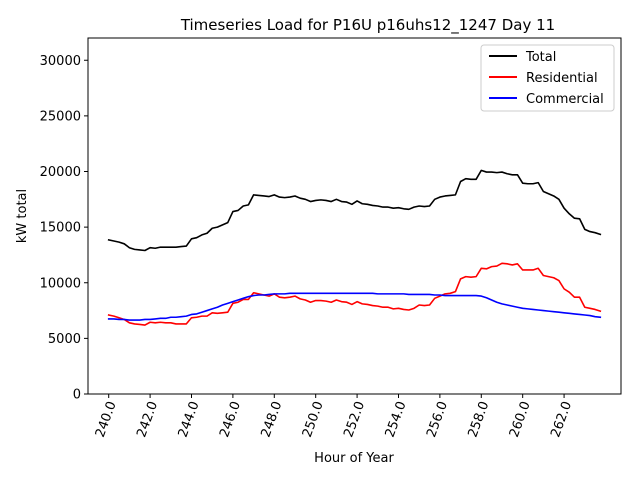 The width and height of the screenshot is (640, 480). Describe the element at coordinates (540, 57) in the screenshot. I see `legend-label-total: Total` at that location.